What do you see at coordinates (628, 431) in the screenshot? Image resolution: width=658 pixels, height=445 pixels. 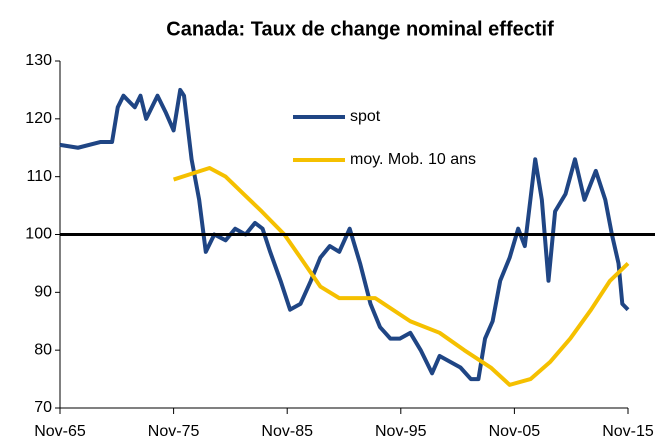 I see `x-tick-label: Nov-15` at bounding box center [628, 431].